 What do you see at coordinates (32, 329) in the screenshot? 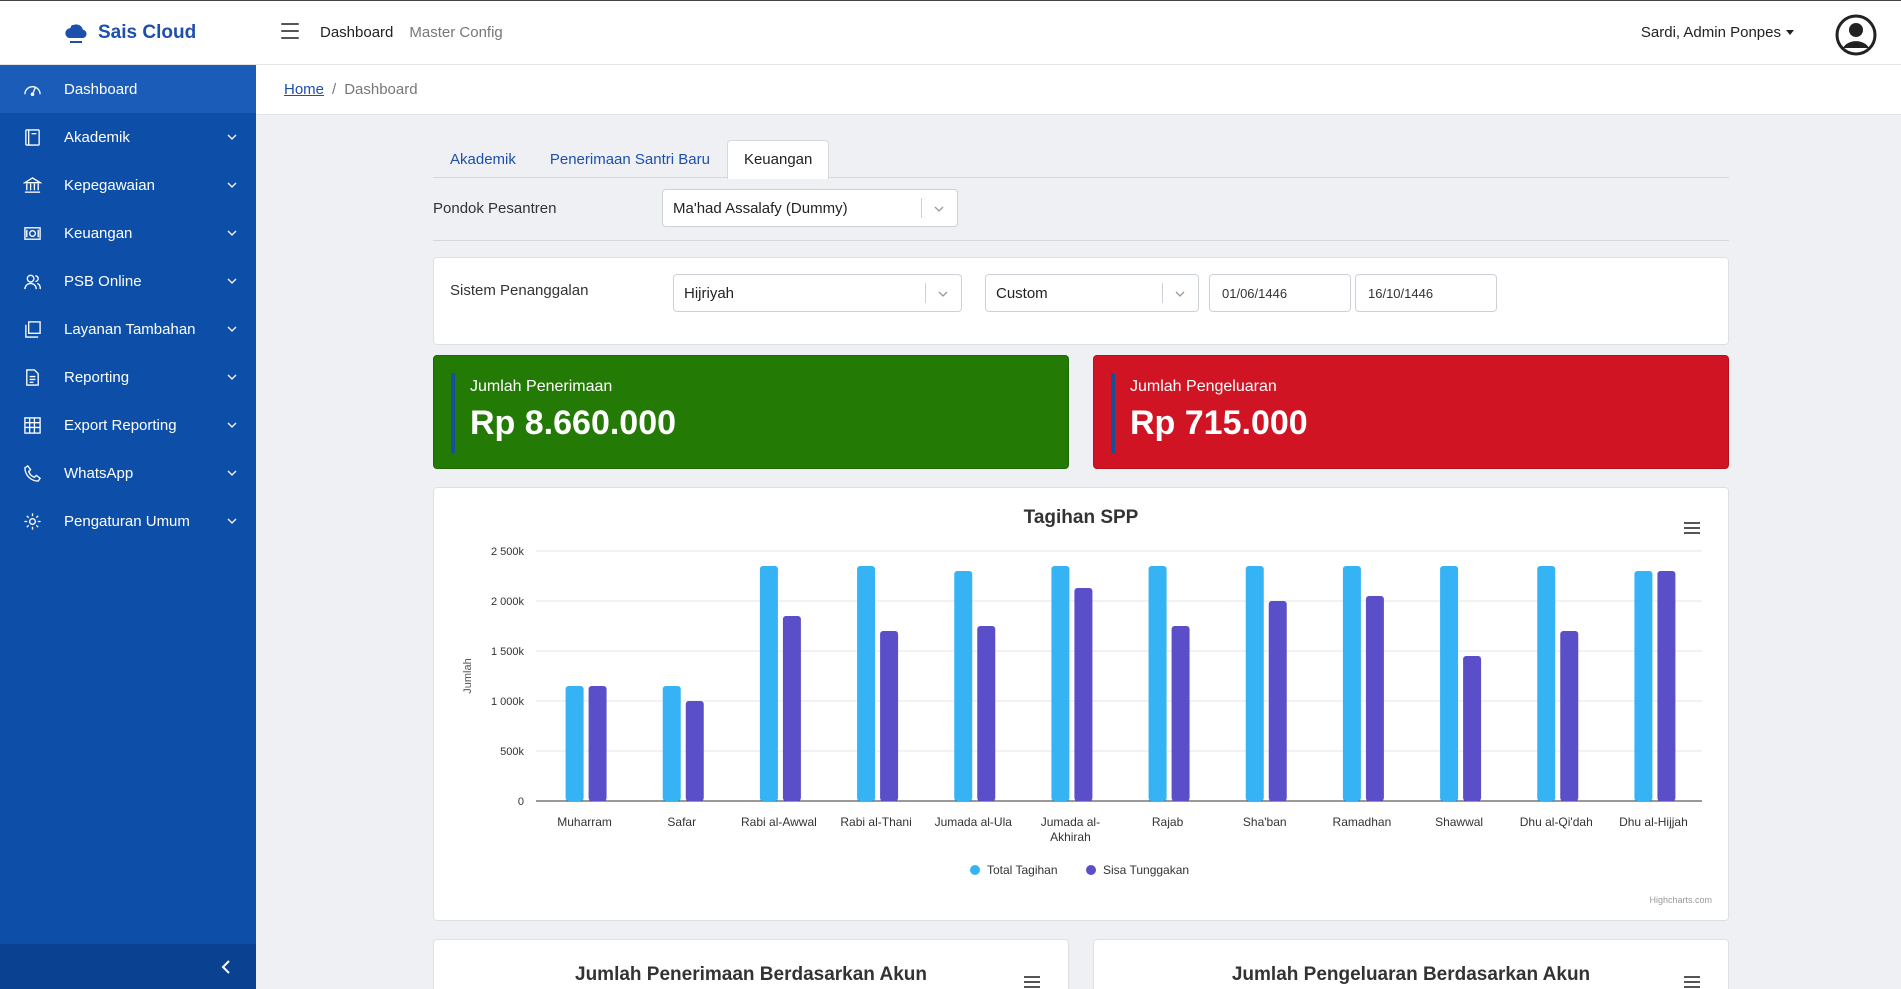
I see `copy-icon` at bounding box center [32, 329].